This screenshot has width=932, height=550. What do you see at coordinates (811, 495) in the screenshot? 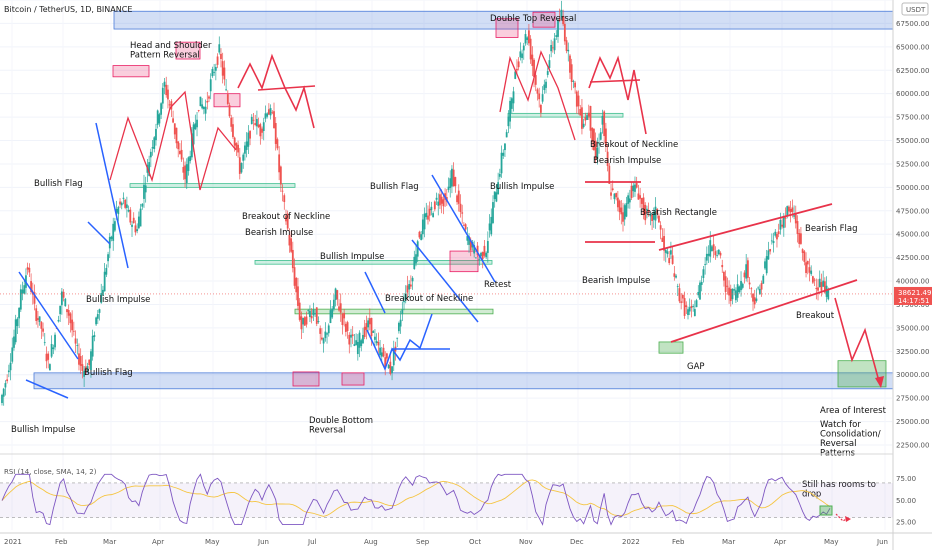
I see `annotation-line: drop` at bounding box center [811, 495].